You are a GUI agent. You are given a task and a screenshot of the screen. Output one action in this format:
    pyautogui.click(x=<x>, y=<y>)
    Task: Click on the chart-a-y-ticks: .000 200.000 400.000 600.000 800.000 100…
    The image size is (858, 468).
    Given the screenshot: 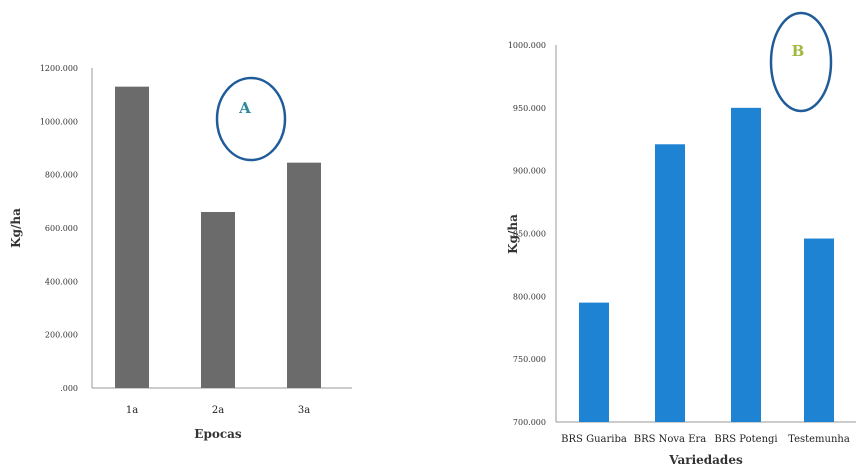 What is the action you would take?
    pyautogui.click(x=59, y=228)
    